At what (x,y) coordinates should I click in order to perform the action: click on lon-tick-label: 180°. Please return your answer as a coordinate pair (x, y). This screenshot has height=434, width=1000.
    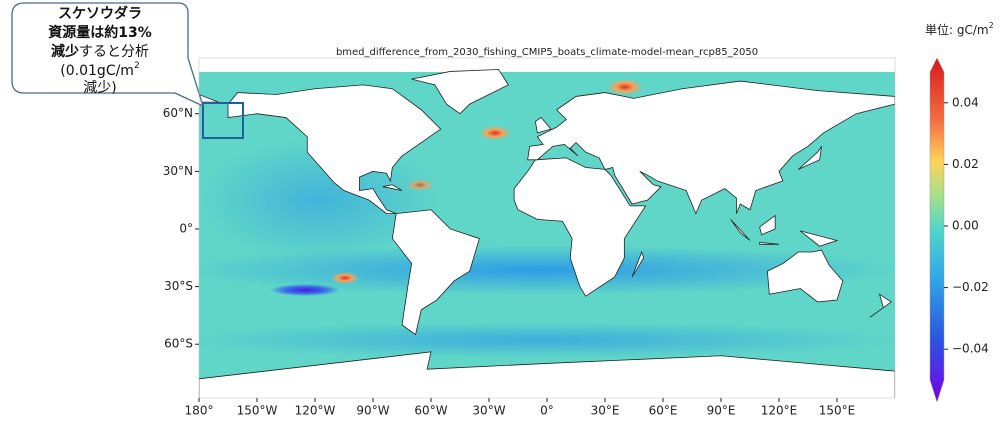
    Looking at the image, I should click on (199, 411).